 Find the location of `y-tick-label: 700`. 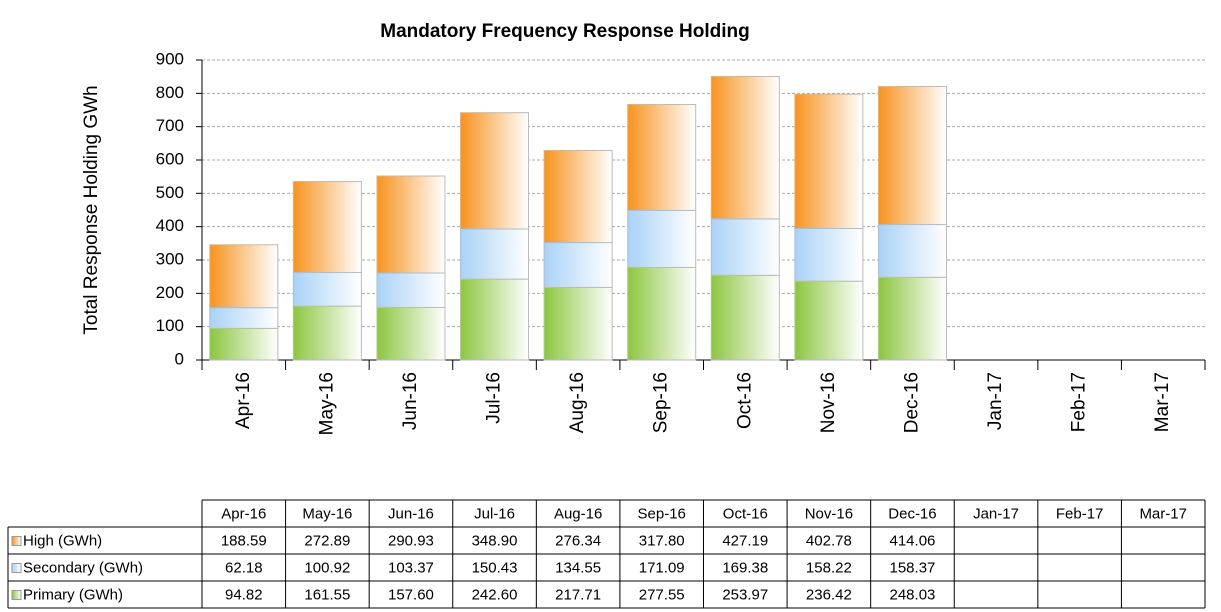

y-tick-label: 700 is located at coordinates (170, 125).